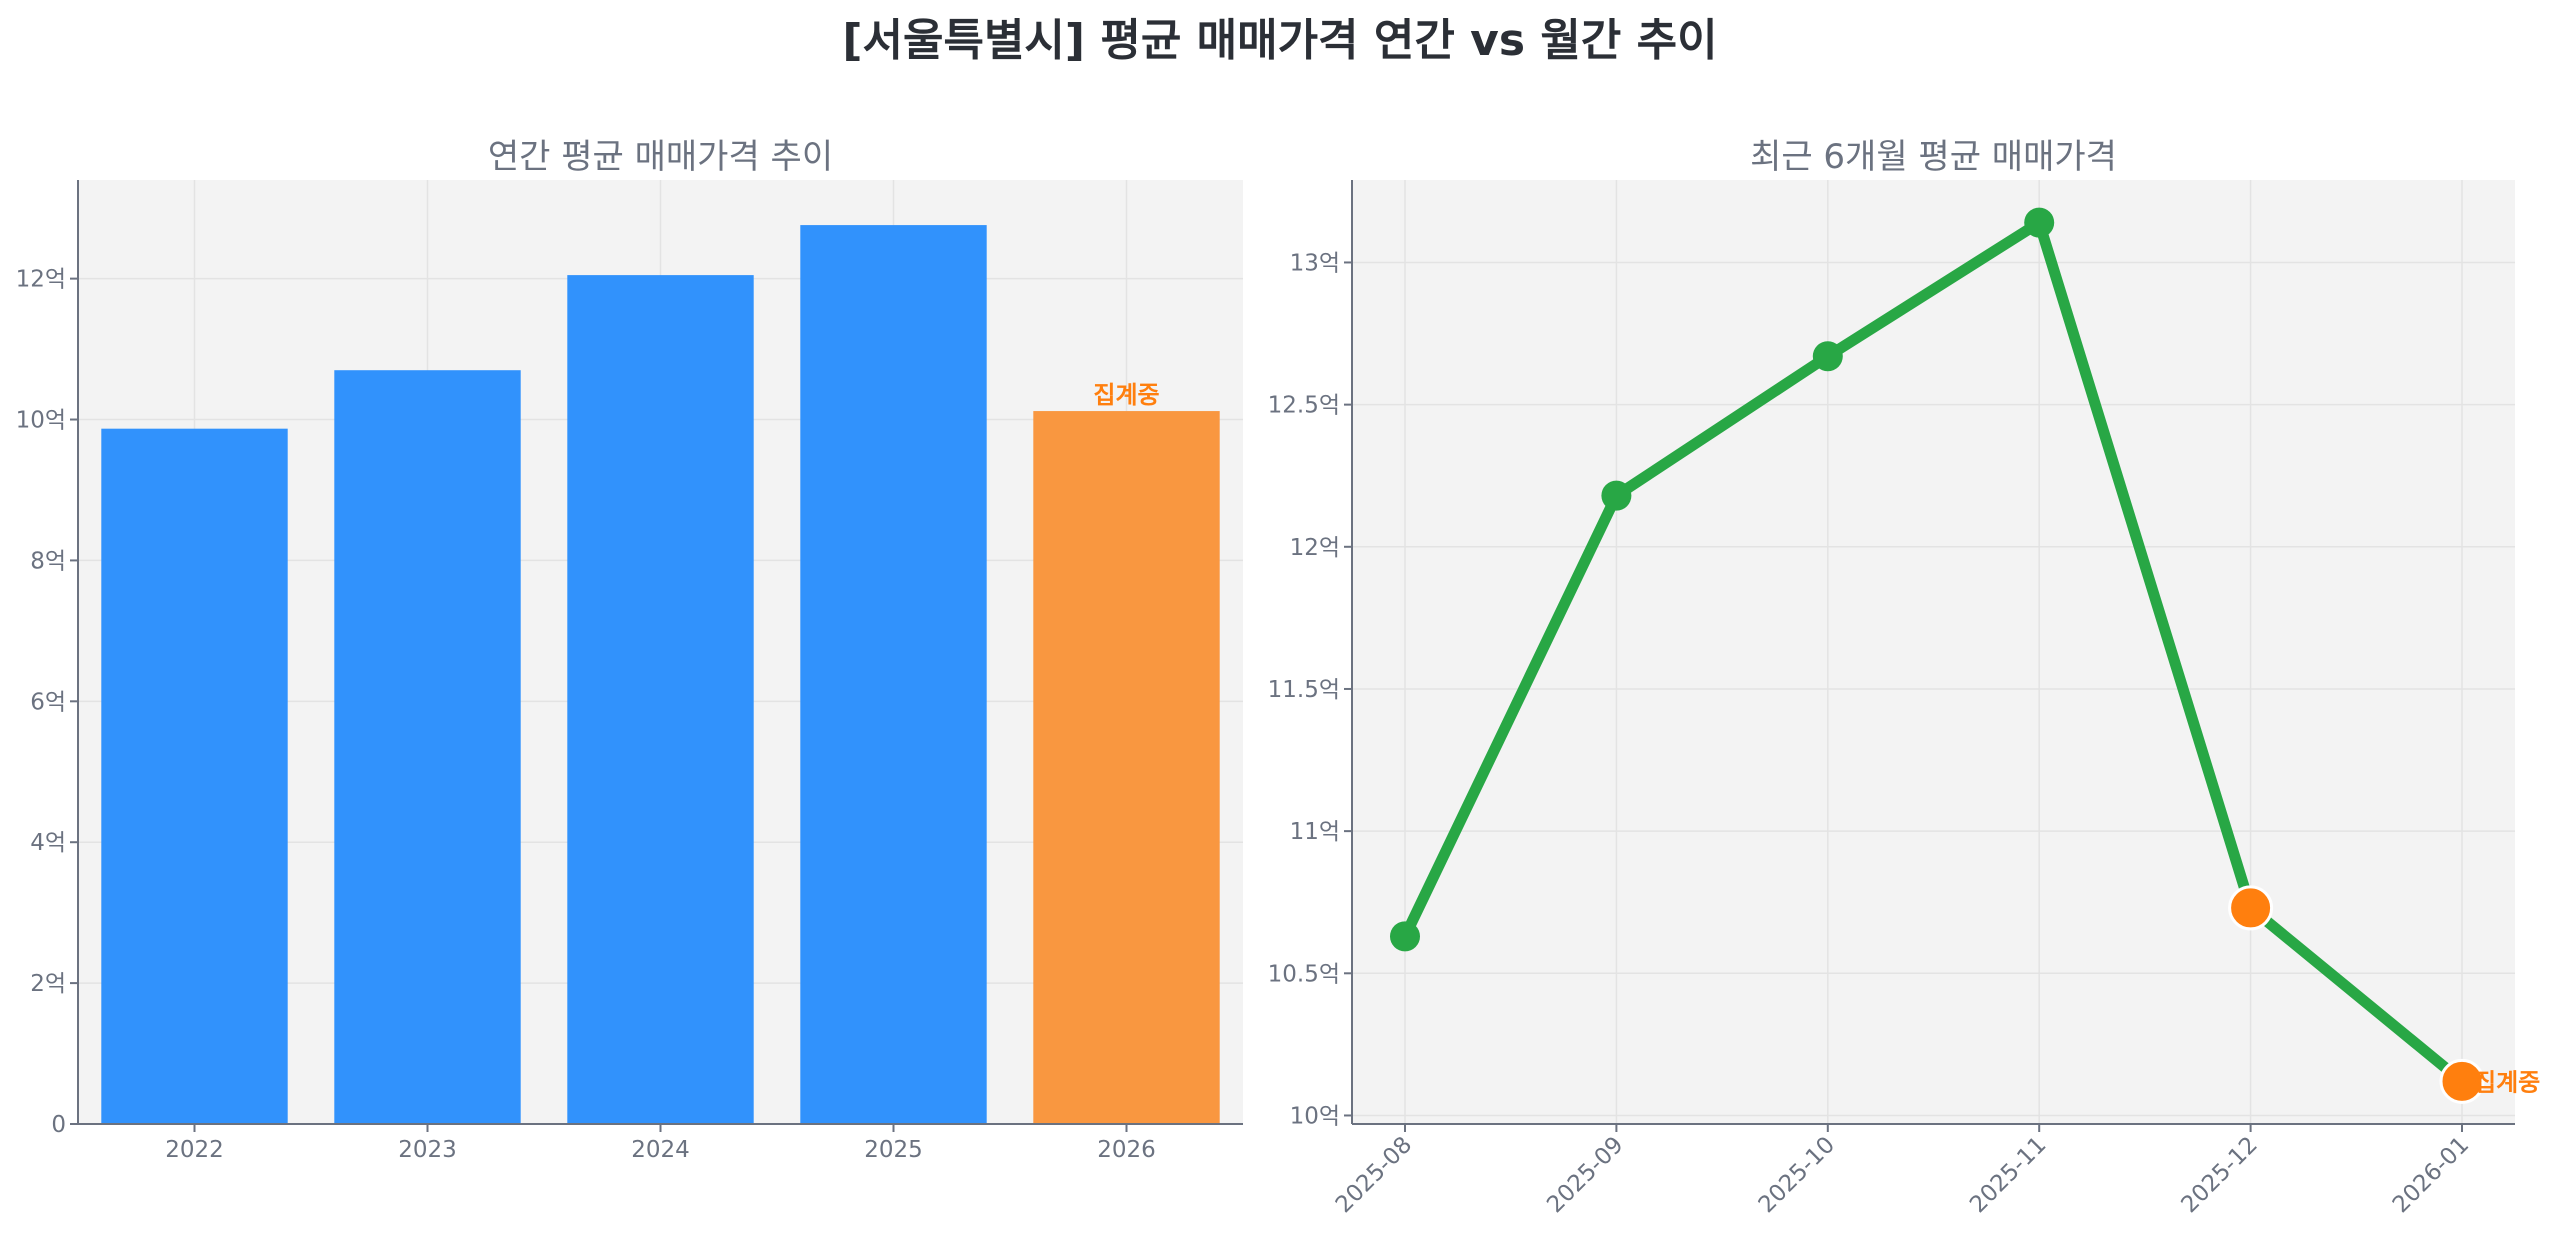 Image resolution: width=2560 pixels, height=1235 pixels. Describe the element at coordinates (1315, 832) in the screenshot. I see `y-tick-label: 11억` at that location.